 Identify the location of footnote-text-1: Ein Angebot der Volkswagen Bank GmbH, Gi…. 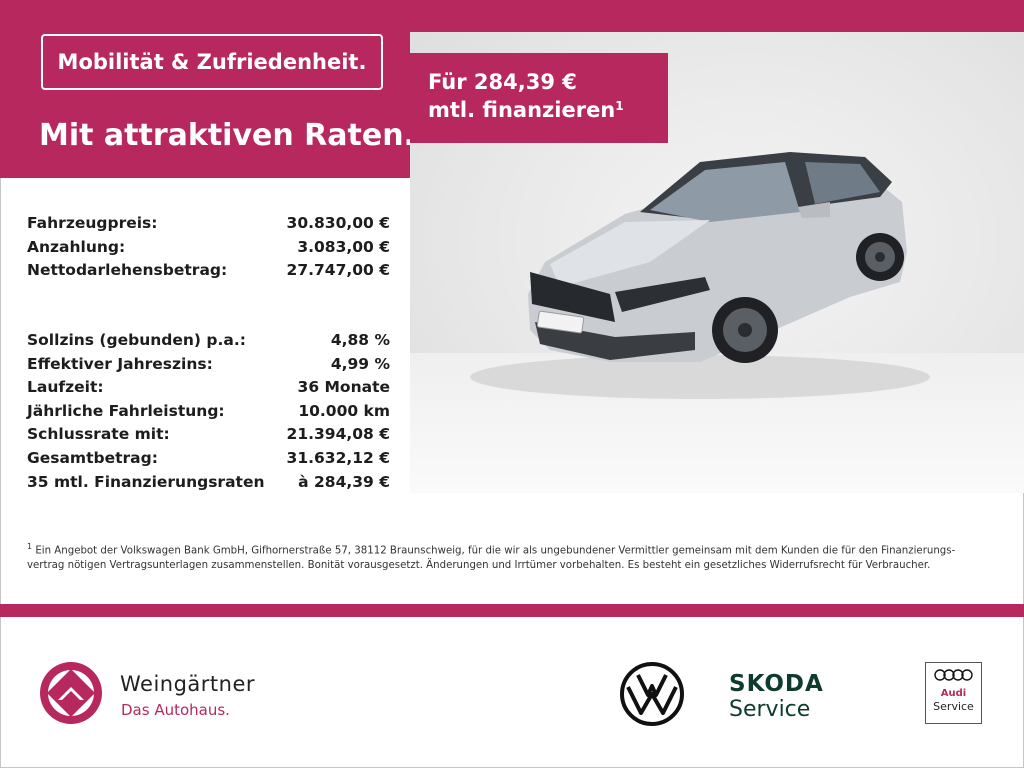
(495, 551).